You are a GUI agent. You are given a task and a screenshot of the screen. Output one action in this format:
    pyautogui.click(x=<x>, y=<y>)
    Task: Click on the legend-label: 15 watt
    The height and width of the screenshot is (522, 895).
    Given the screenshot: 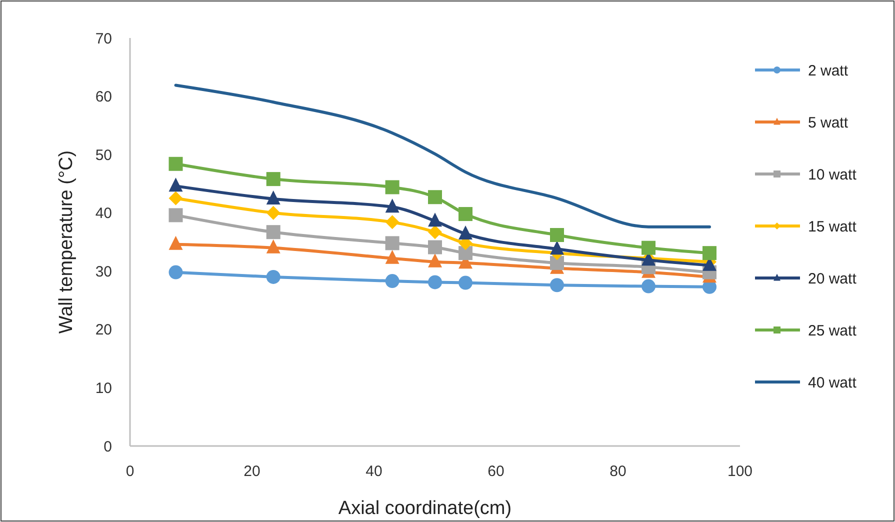 What is the action you would take?
    pyautogui.click(x=833, y=227)
    